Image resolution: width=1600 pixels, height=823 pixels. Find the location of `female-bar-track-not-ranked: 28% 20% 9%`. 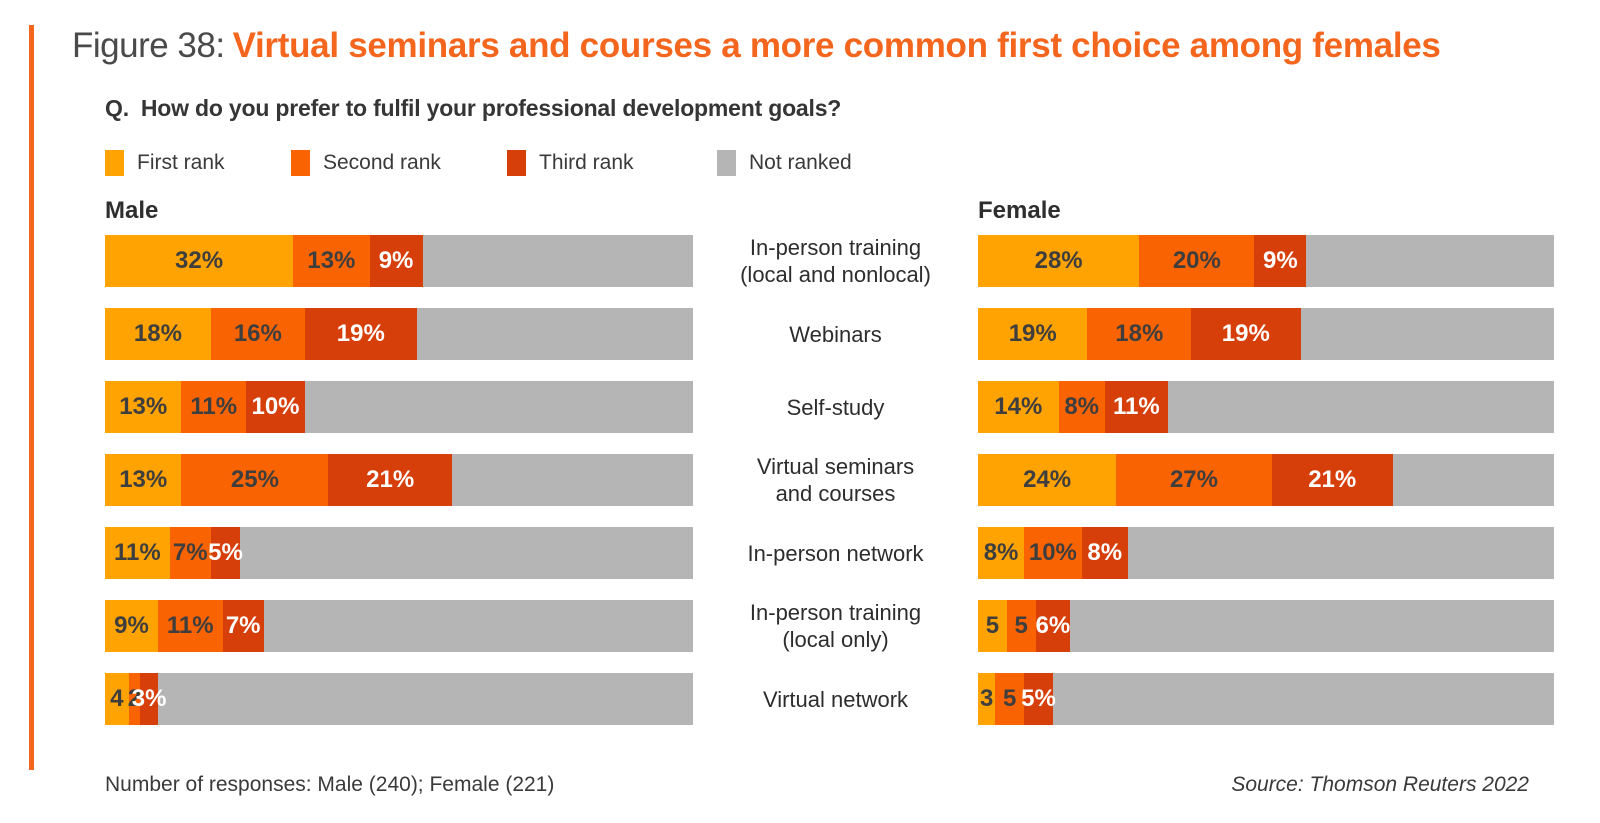

female-bar-track-not-ranked: 28% 20% 9% is located at coordinates (1266, 261).